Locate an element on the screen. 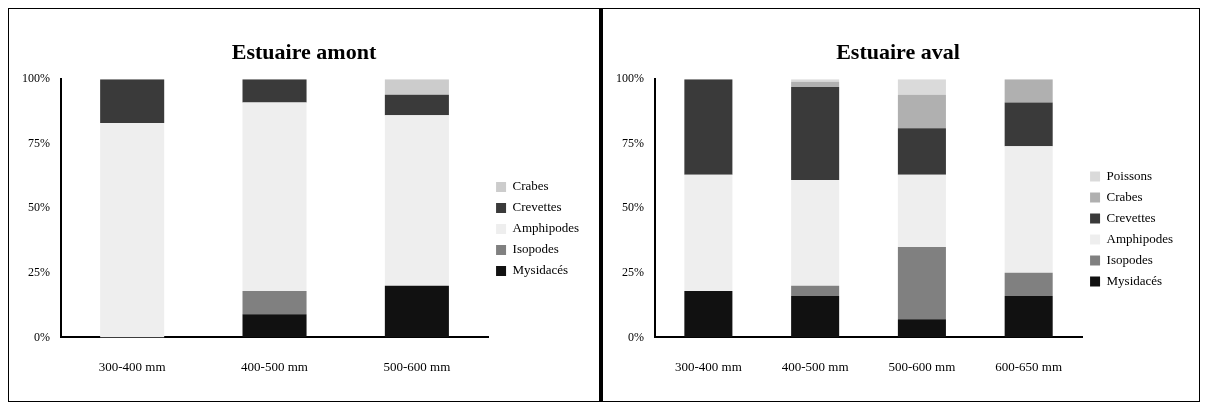  x-tick-label: 600-650 mm is located at coordinates (1029, 366).